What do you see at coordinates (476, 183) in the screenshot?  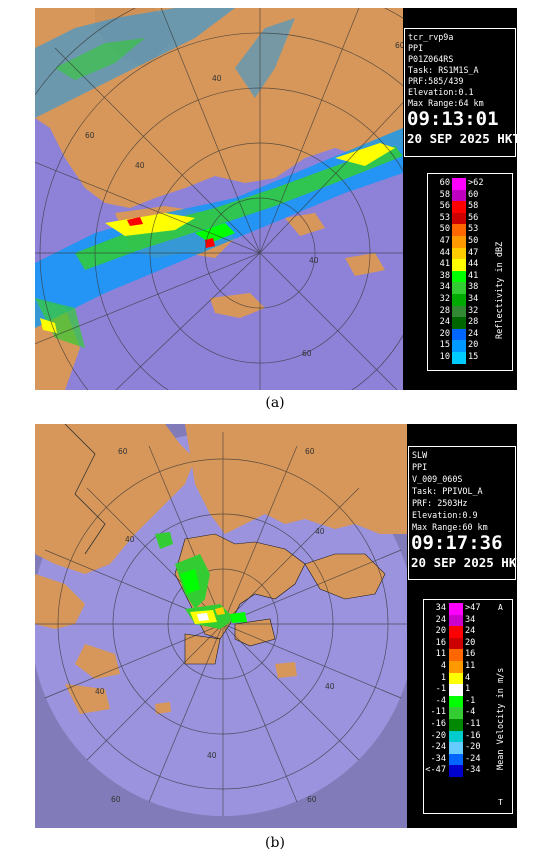 I see `legend-high-value: >62` at bounding box center [476, 183].